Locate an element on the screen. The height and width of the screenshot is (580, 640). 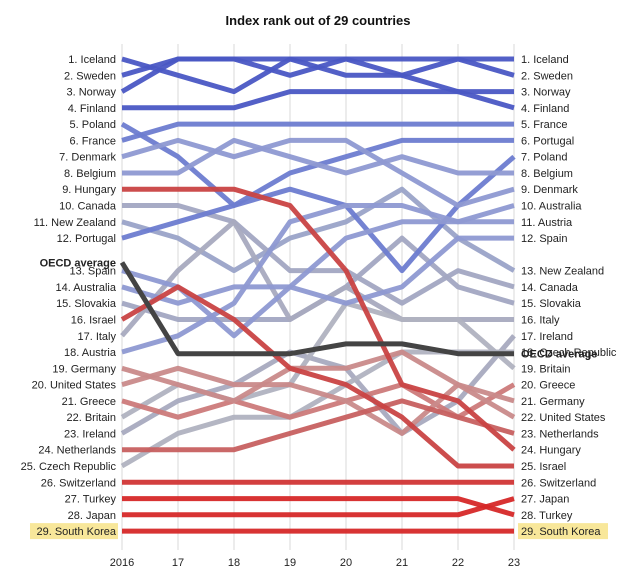
right-label-oecd-average: OECD average is located at coordinates (559, 355).